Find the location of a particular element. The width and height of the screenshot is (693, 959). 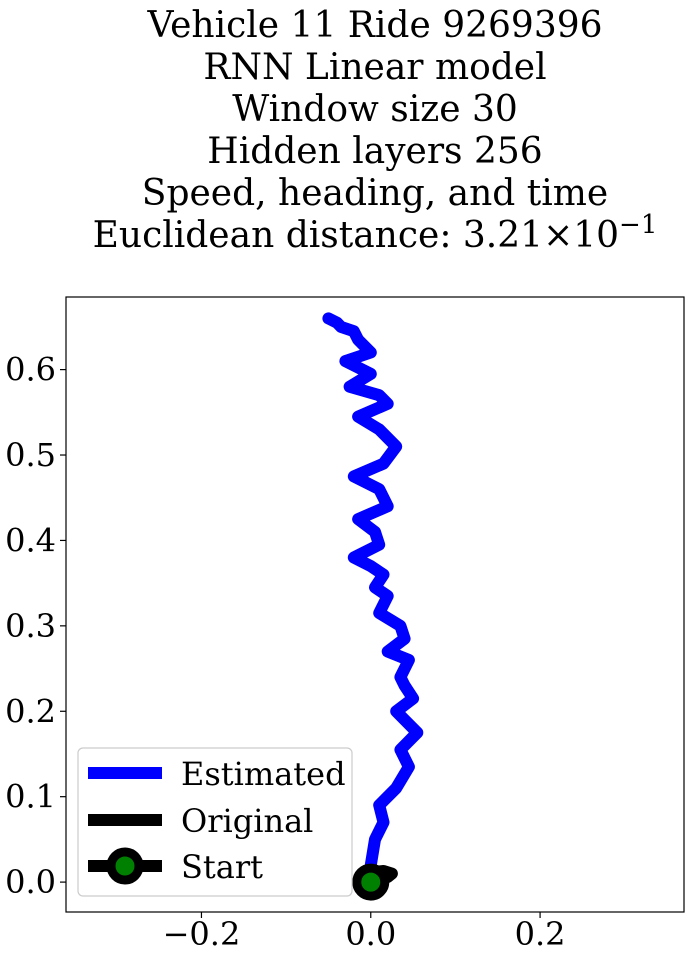

y-tick-label: 0.3 is located at coordinates (30, 626).